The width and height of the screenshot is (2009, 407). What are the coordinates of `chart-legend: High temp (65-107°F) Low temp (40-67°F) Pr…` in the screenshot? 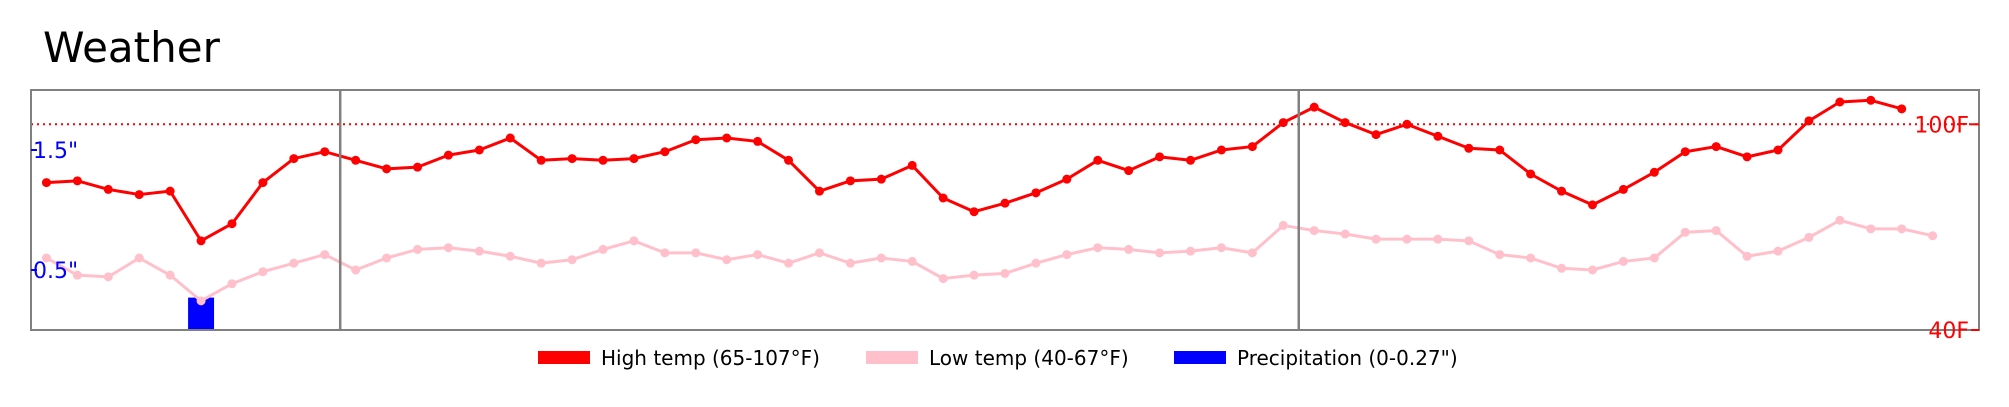 It's located at (998, 358).